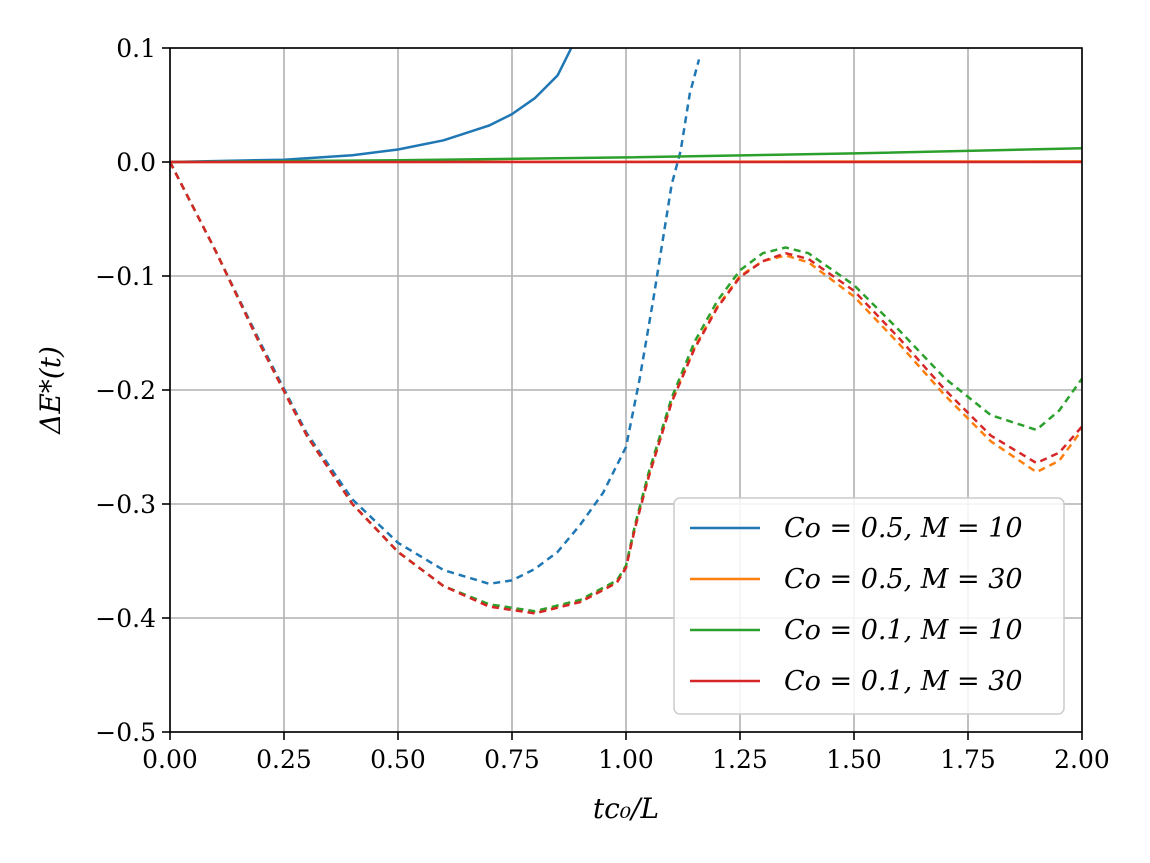  What do you see at coordinates (284, 759) in the screenshot?
I see `x-tick-label: 0.25` at bounding box center [284, 759].